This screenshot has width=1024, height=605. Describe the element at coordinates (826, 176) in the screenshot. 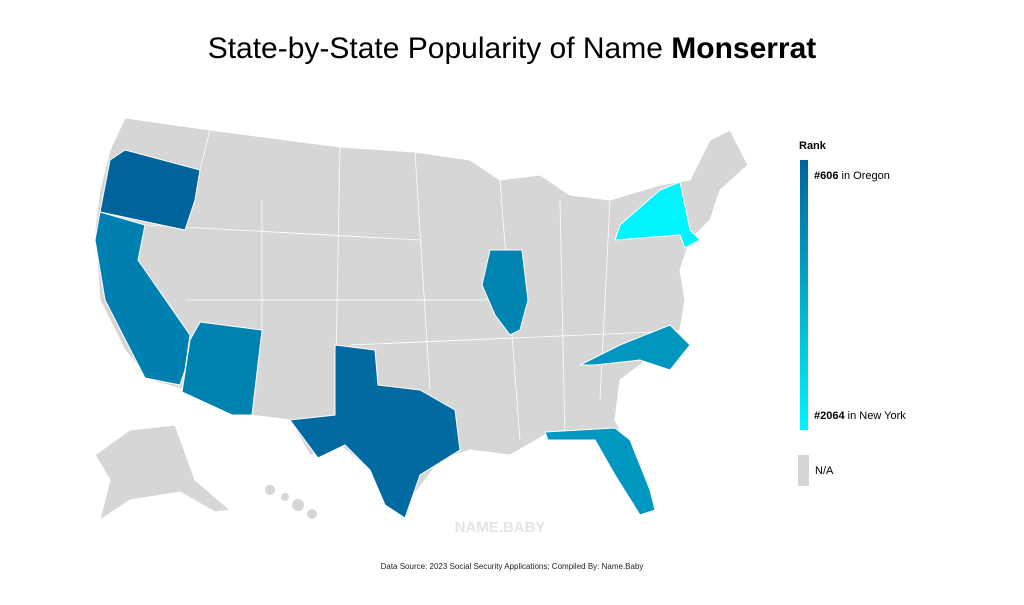

I see `legend-rank: #606` at that location.